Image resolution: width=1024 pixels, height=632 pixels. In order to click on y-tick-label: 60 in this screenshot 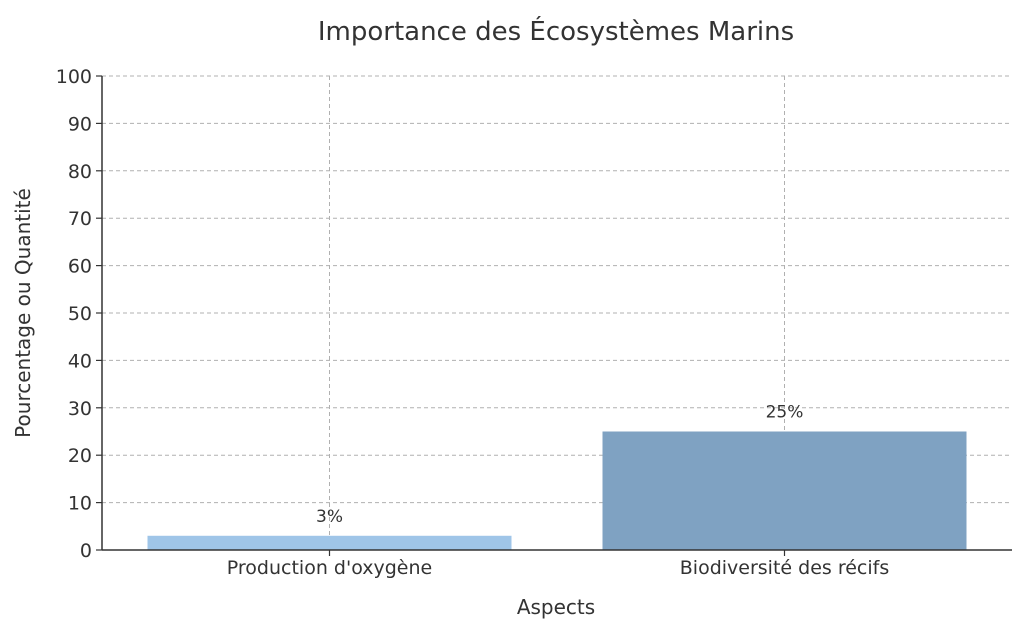, I will do `click(80, 267)`.